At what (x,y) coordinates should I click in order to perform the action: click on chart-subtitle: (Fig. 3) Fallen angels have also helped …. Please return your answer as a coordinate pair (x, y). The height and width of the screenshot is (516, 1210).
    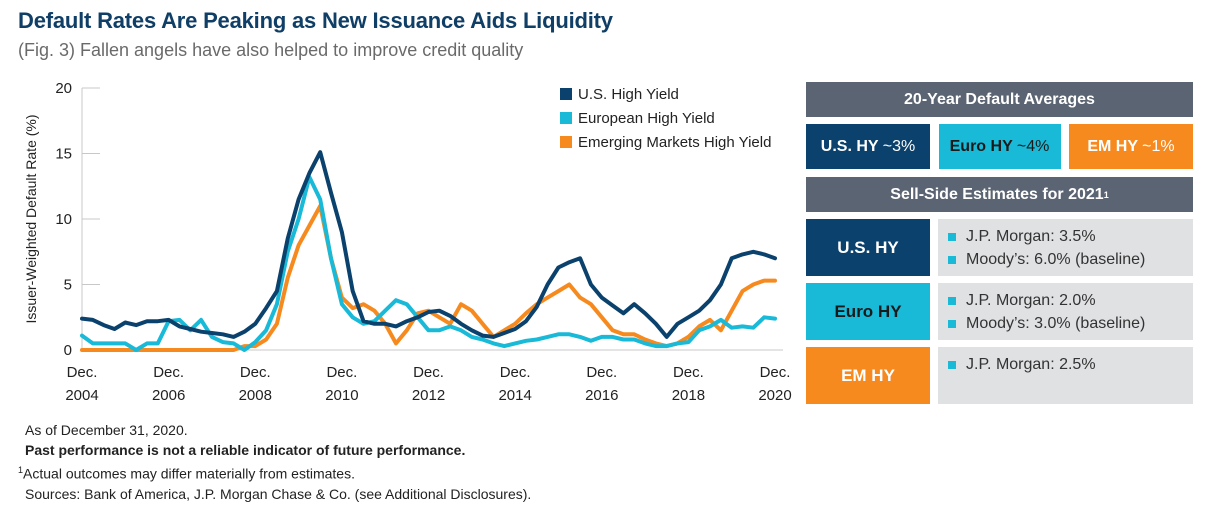
    Looking at the image, I should click on (271, 50).